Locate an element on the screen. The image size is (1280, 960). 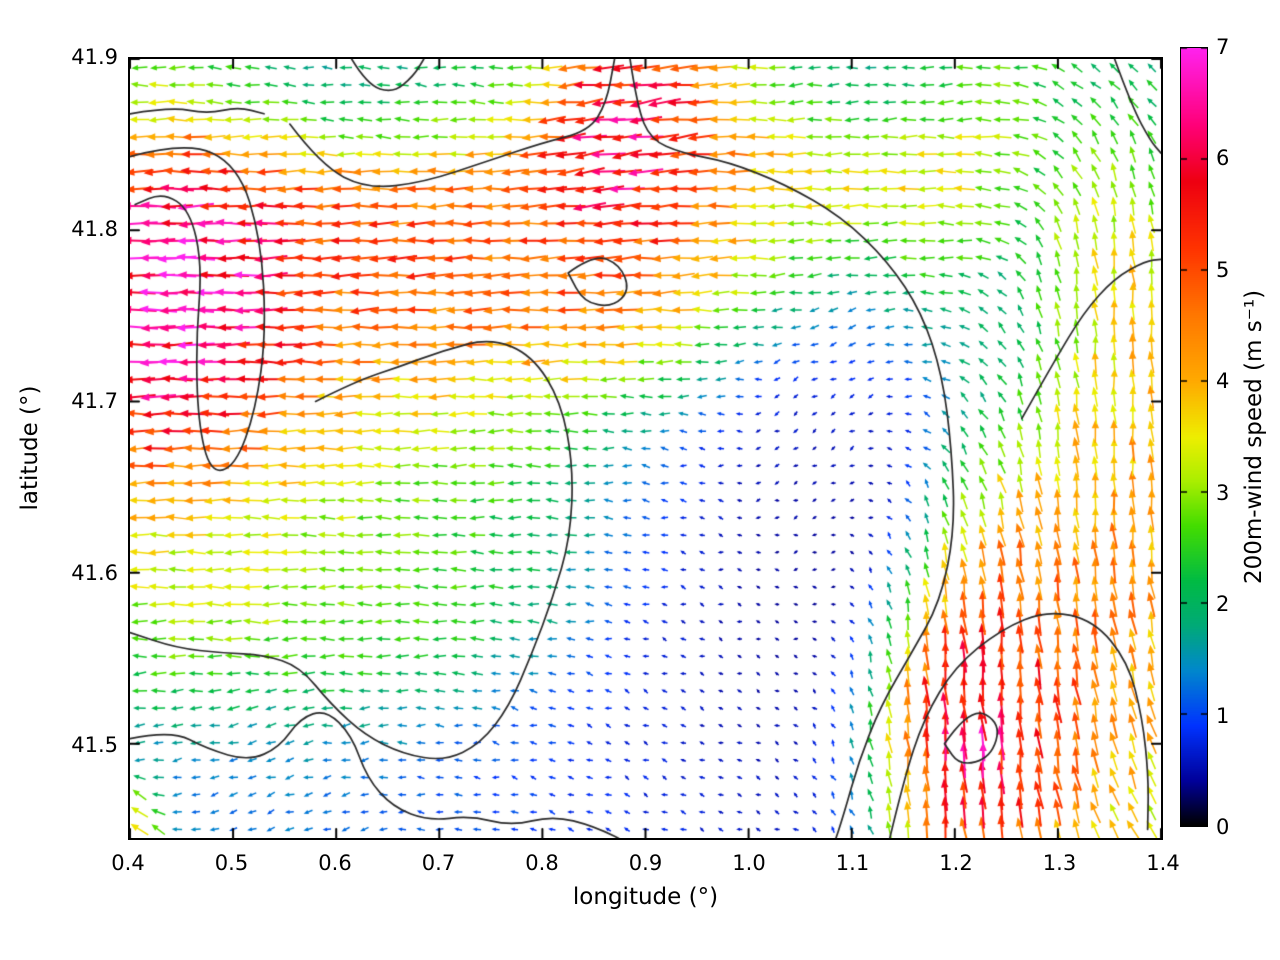
x-axis-title: longitude (°) is located at coordinates (645, 897).